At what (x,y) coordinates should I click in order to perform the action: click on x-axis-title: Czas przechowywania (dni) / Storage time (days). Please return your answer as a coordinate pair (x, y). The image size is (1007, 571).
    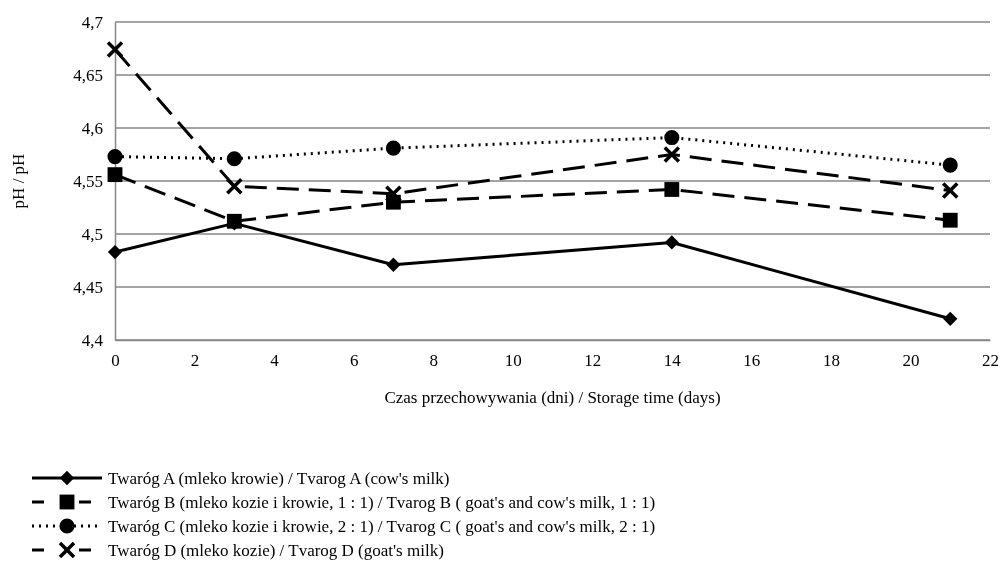
    Looking at the image, I should click on (552, 397).